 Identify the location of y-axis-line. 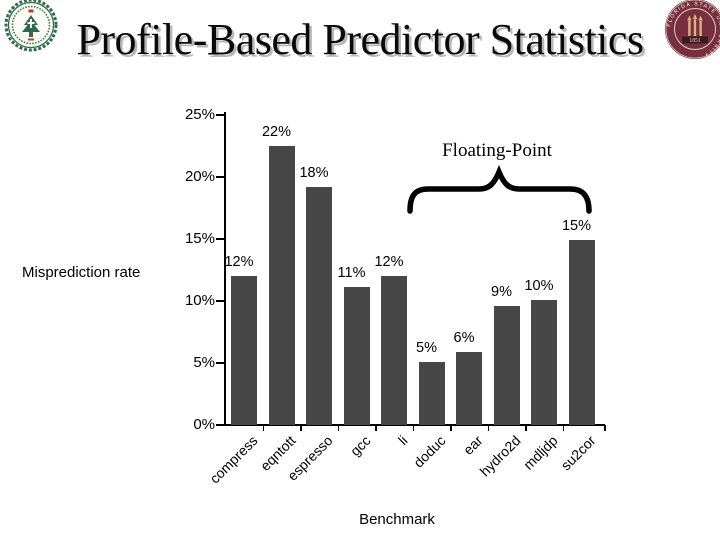
(225, 269).